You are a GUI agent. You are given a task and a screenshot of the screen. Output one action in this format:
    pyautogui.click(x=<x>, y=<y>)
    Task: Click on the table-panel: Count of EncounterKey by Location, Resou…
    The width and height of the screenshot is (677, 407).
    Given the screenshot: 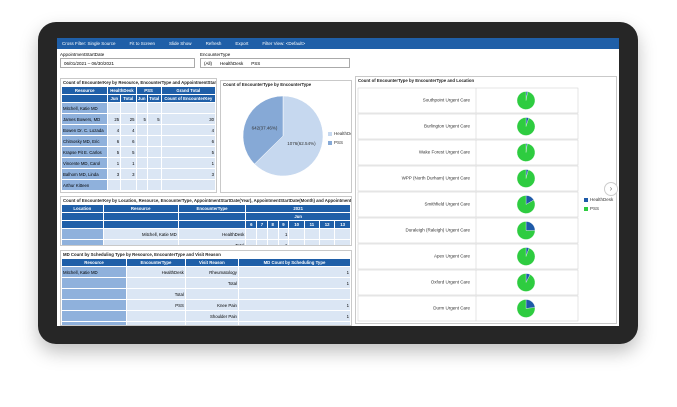 What is the action you would take?
    pyautogui.click(x=206, y=221)
    